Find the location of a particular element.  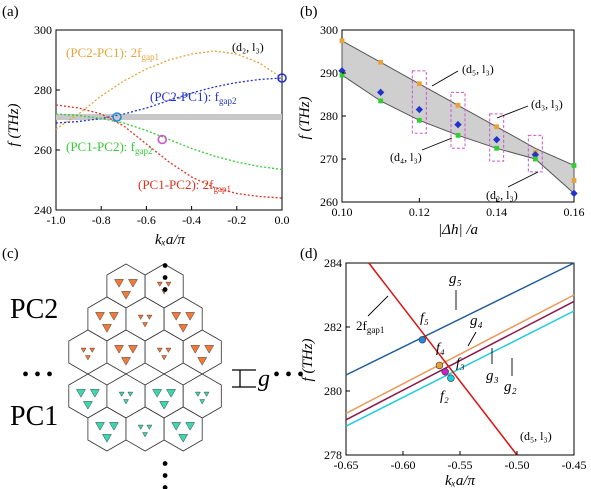

panel-a-label: (a) is located at coordinates (10, 12).